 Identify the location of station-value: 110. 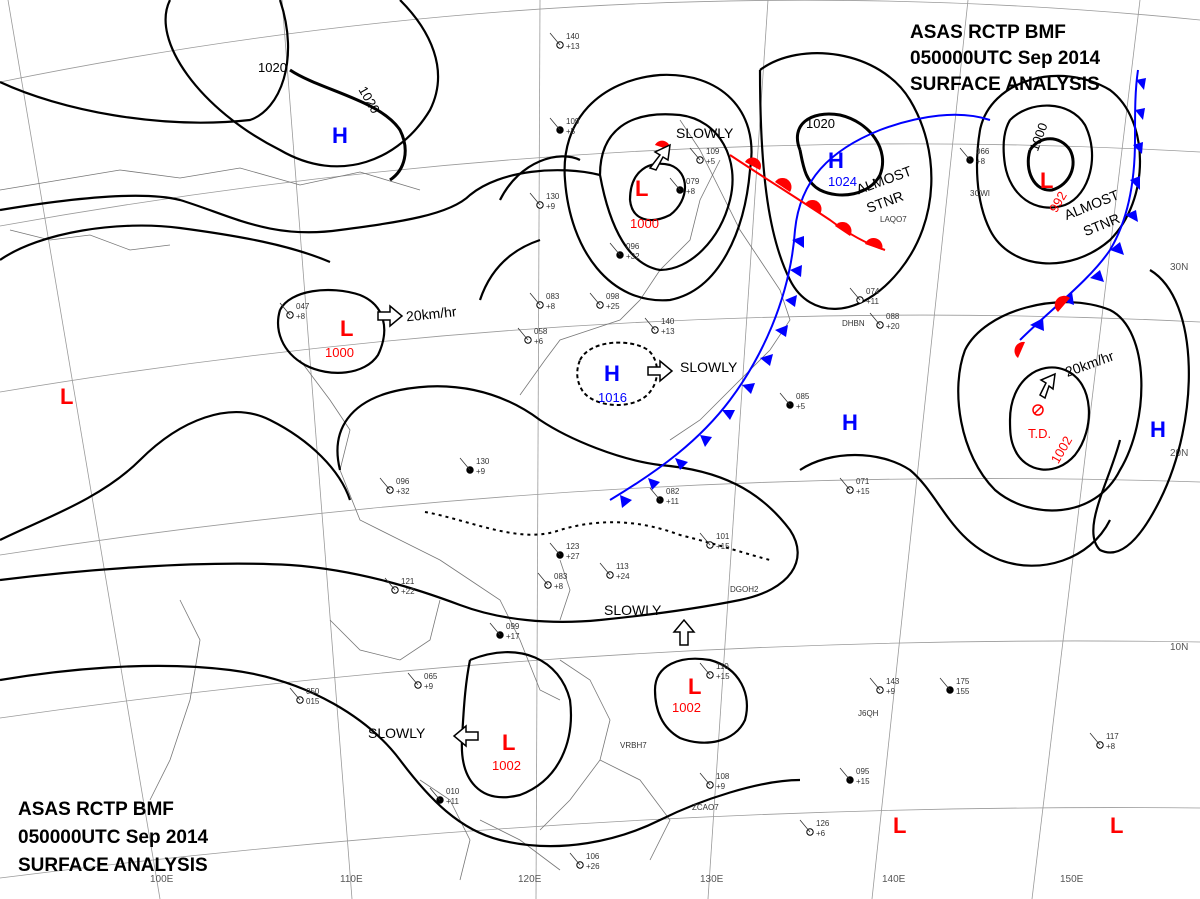
(722, 666).